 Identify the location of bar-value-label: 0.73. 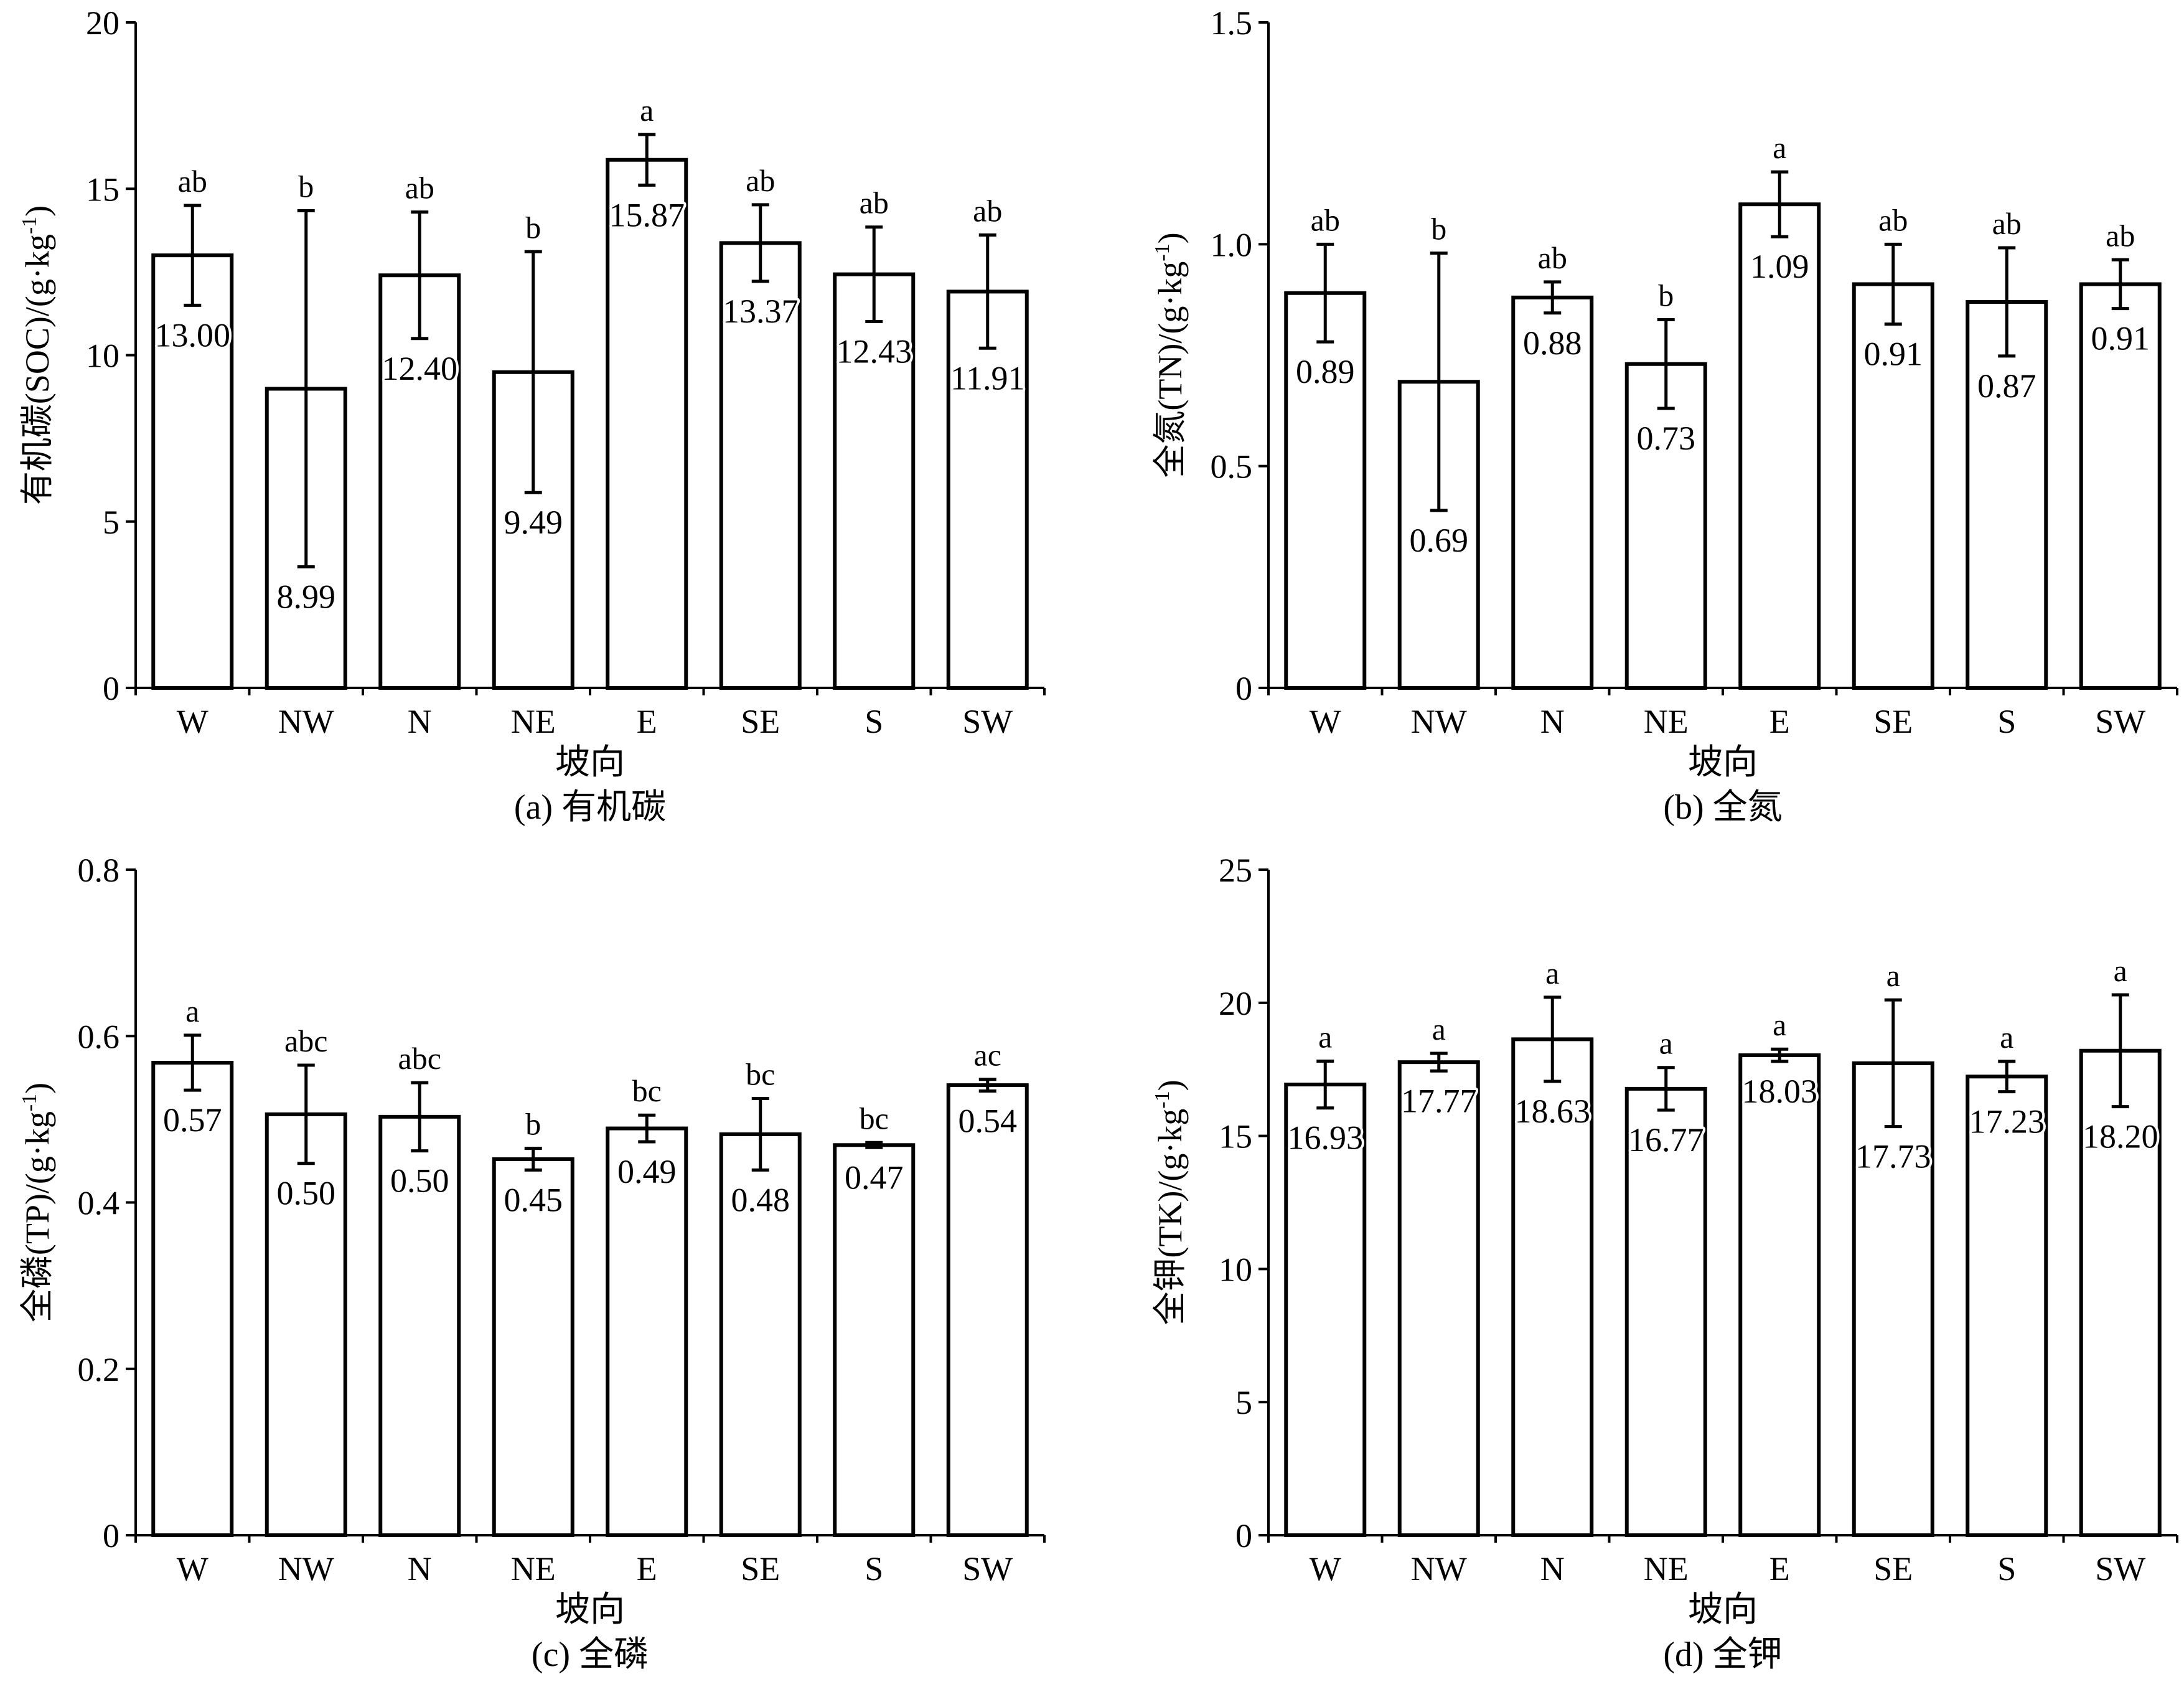
(1666, 439).